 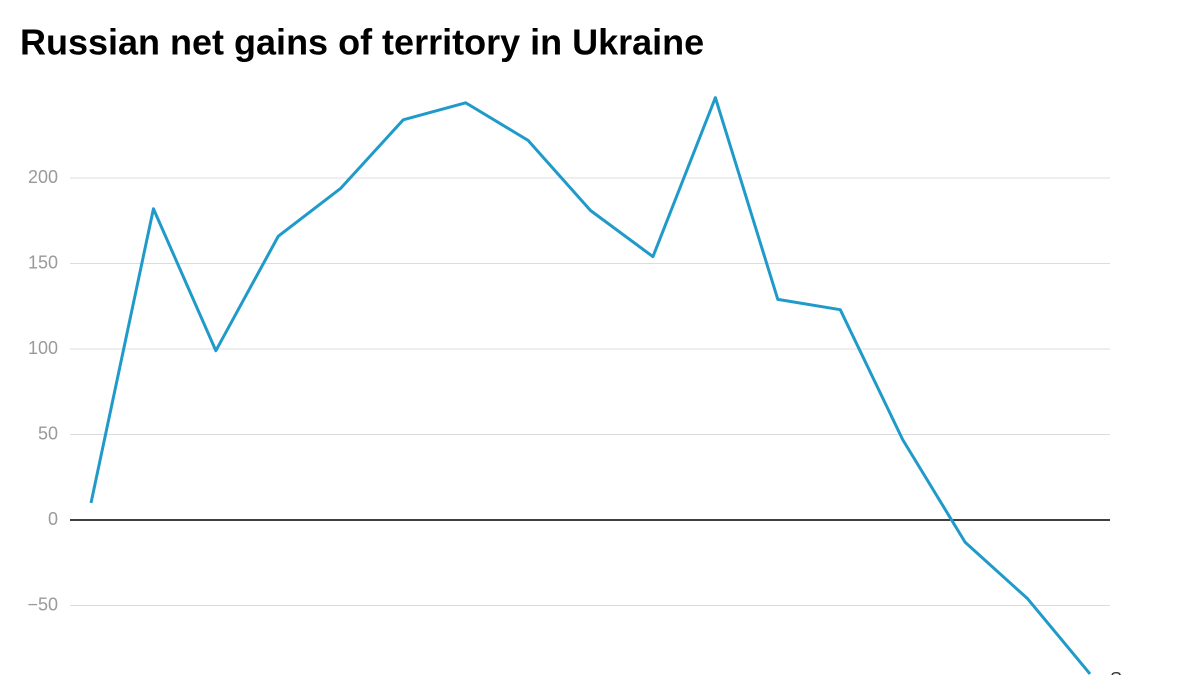 What do you see at coordinates (53, 519) in the screenshot?
I see `y-tick-label: 0` at bounding box center [53, 519].